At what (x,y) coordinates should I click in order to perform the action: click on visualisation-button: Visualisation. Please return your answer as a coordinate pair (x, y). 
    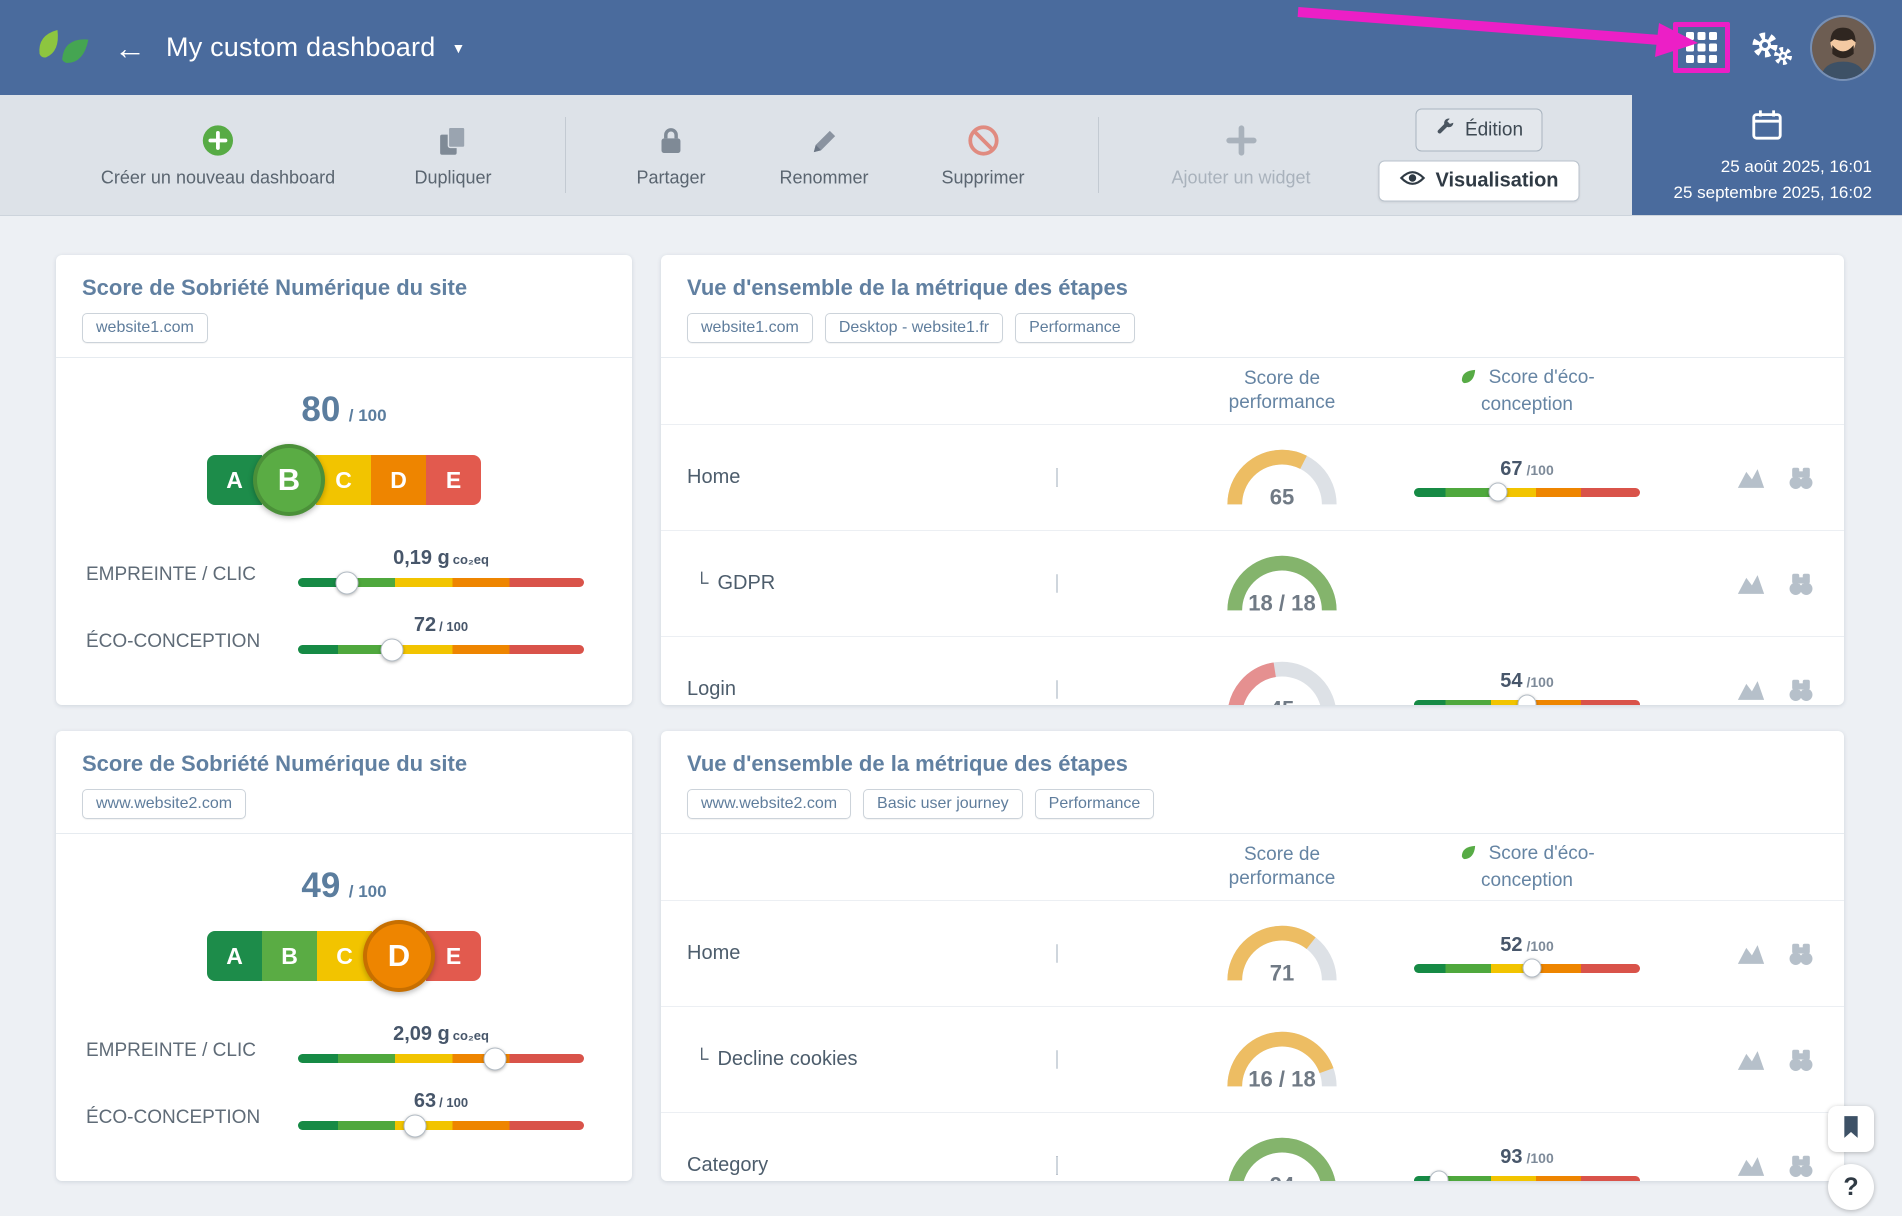
    Looking at the image, I should click on (1479, 181).